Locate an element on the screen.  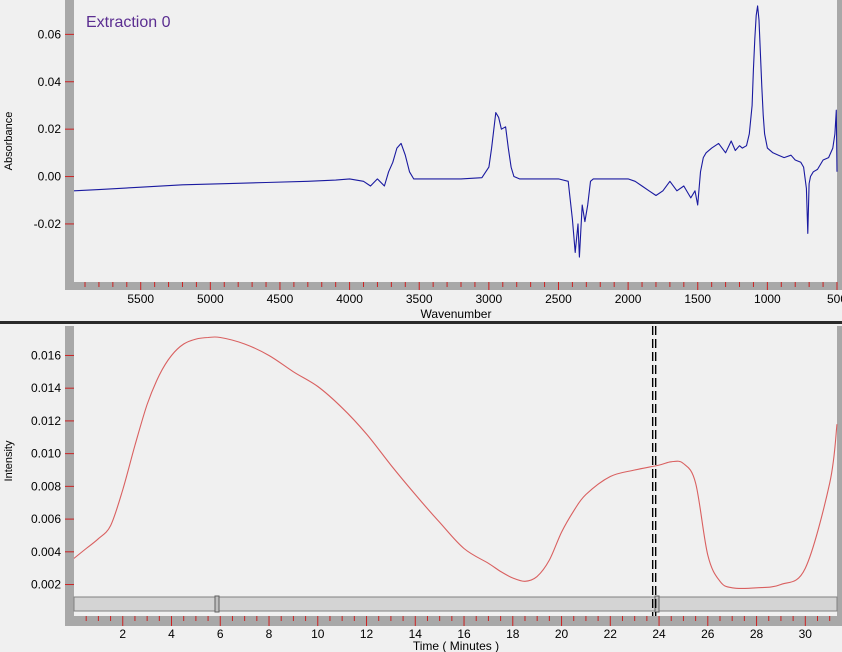
x-tick-label: 3000 is located at coordinates (489, 299).